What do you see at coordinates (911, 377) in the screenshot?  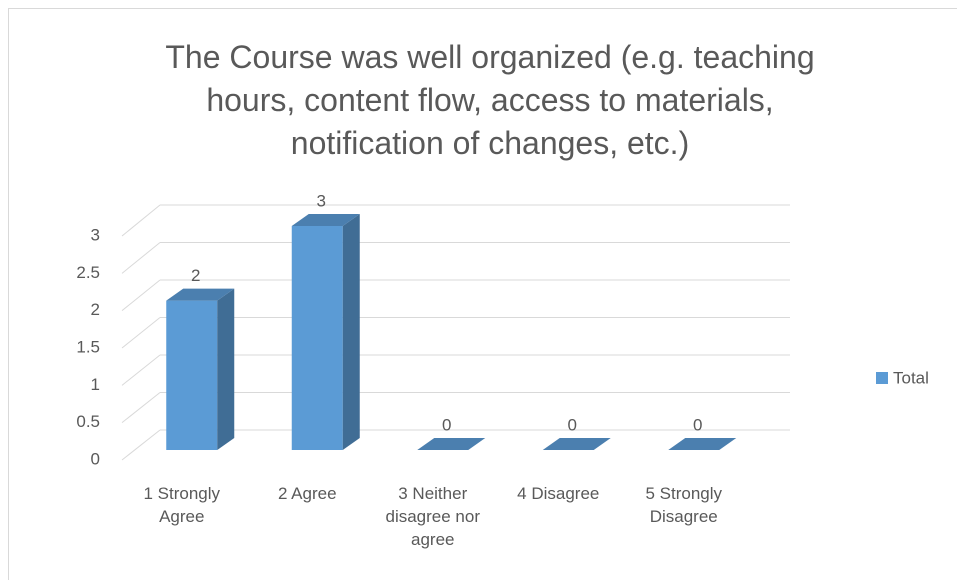 I see `legend-label: Total` at bounding box center [911, 377].